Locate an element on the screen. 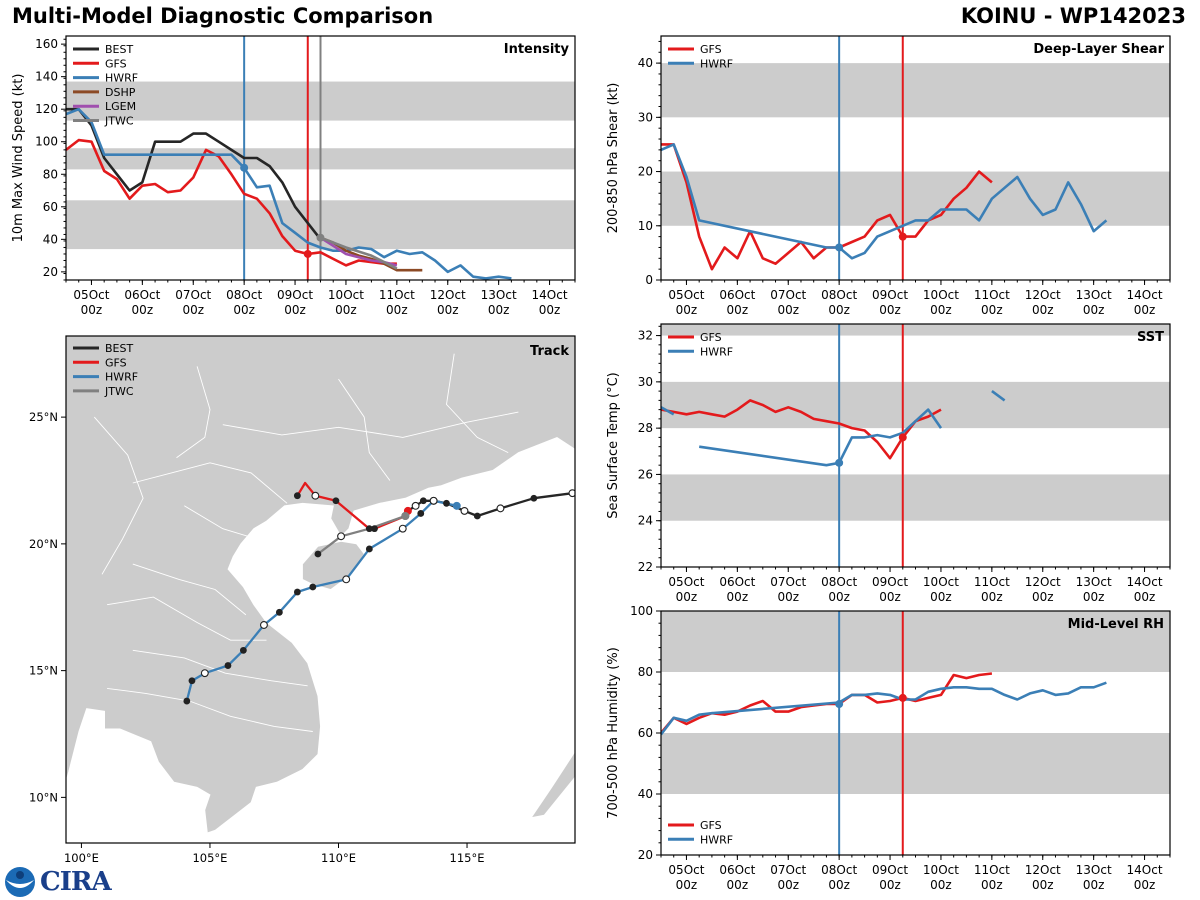 Image resolution: width=1200 pixels, height=900 pixels. lon-tick-label: 110°E is located at coordinates (338, 858).